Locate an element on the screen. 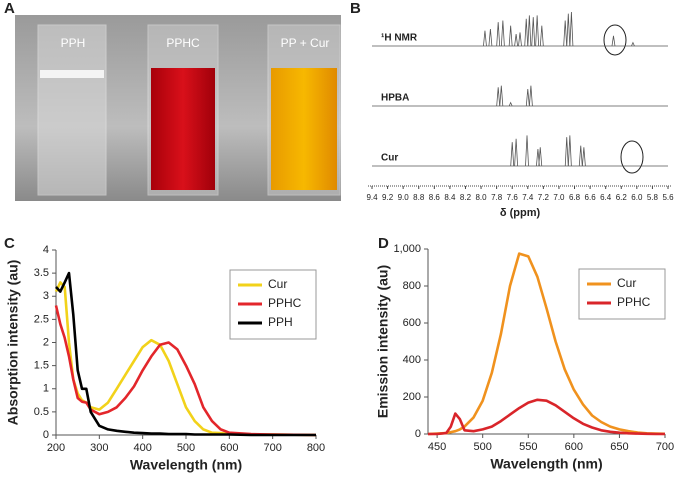 Image resolution: width=676 pixels, height=480 pixels. x-tick-label: 6.6 is located at coordinates (591, 197).